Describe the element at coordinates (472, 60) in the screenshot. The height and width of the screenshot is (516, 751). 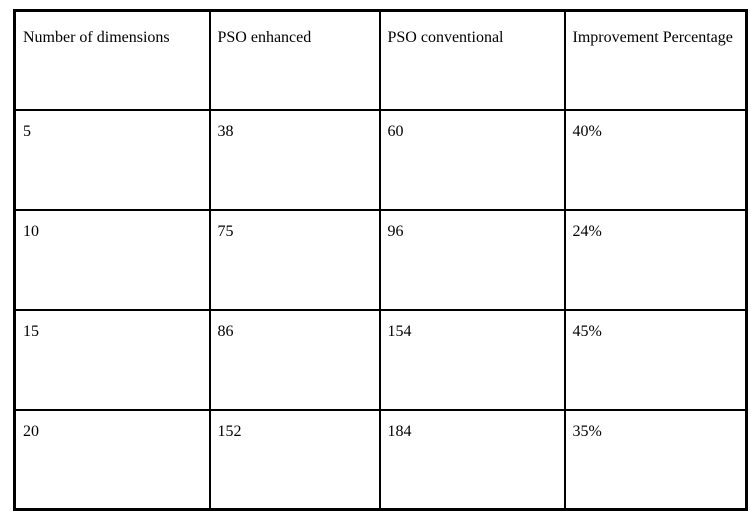
I see `col-header-pso-conventional: PSO conventional` at that location.